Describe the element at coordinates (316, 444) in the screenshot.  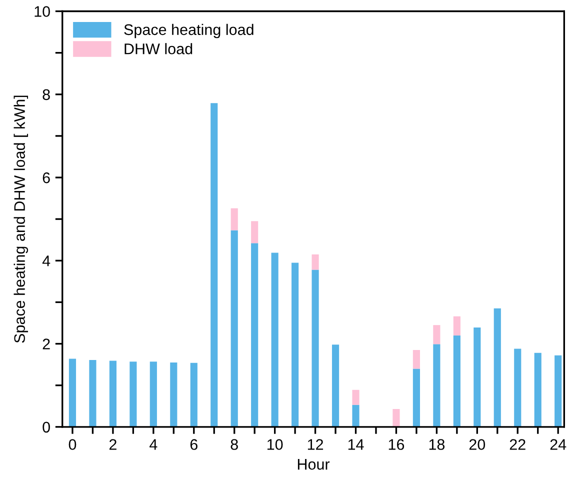
I see `x-tick-label: 12` at that location.